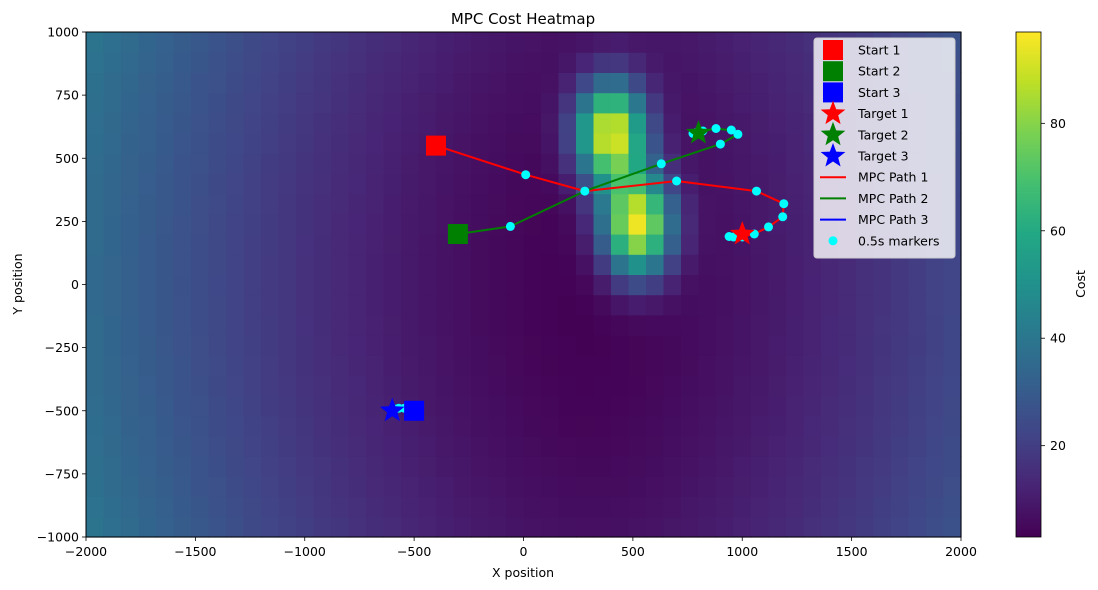 The width and height of the screenshot is (1098, 590). I want to click on legend-label: MPC Path 3, so click(893, 219).